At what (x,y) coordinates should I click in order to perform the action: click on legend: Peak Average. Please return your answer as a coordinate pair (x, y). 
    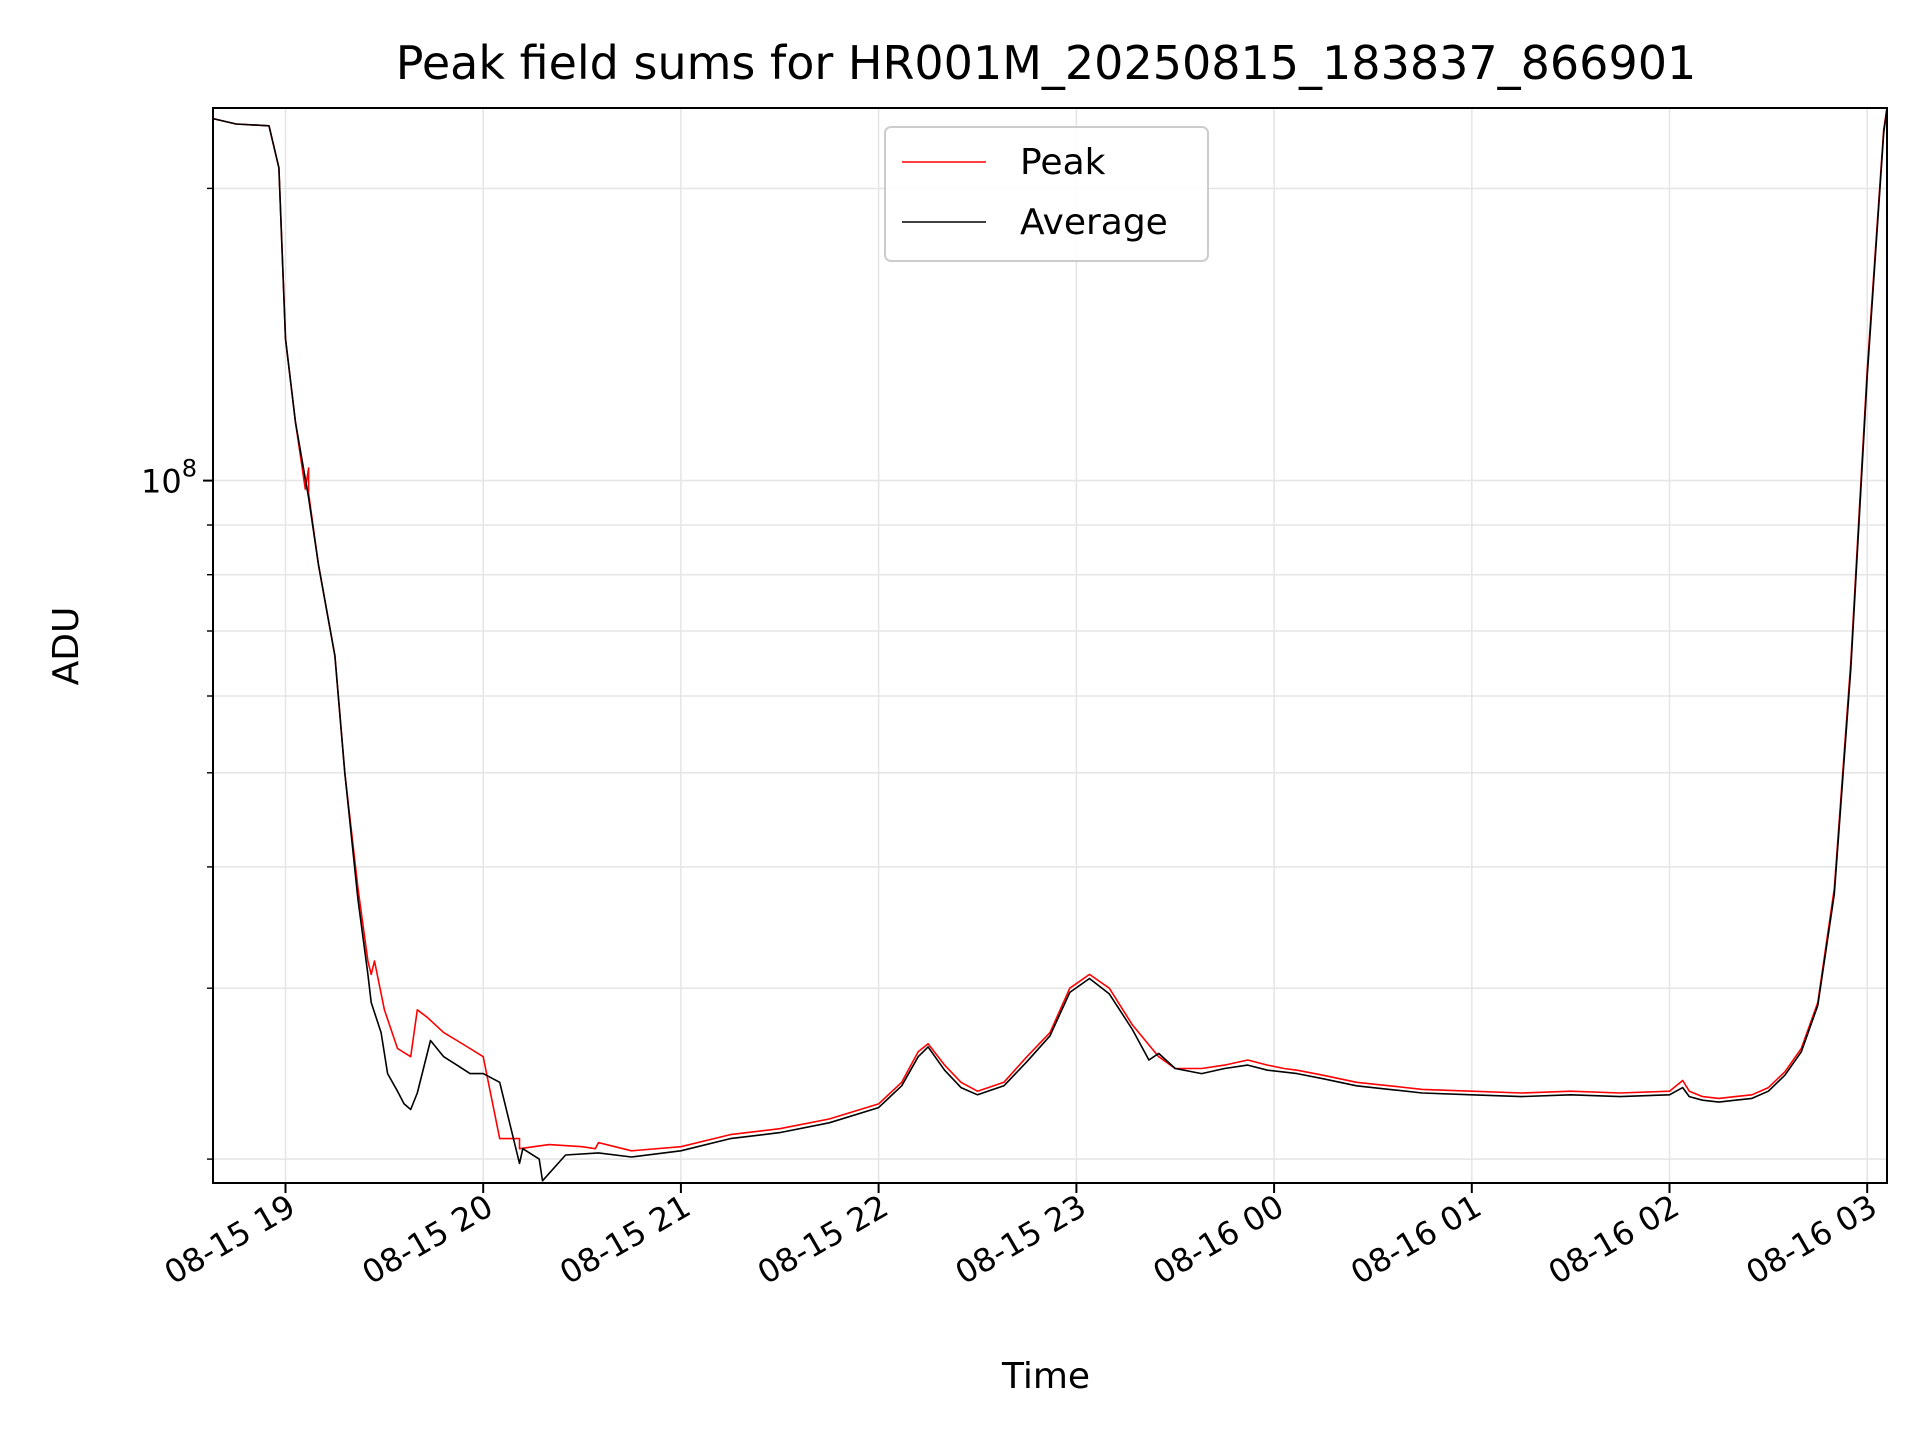
    Looking at the image, I should click on (1046, 194).